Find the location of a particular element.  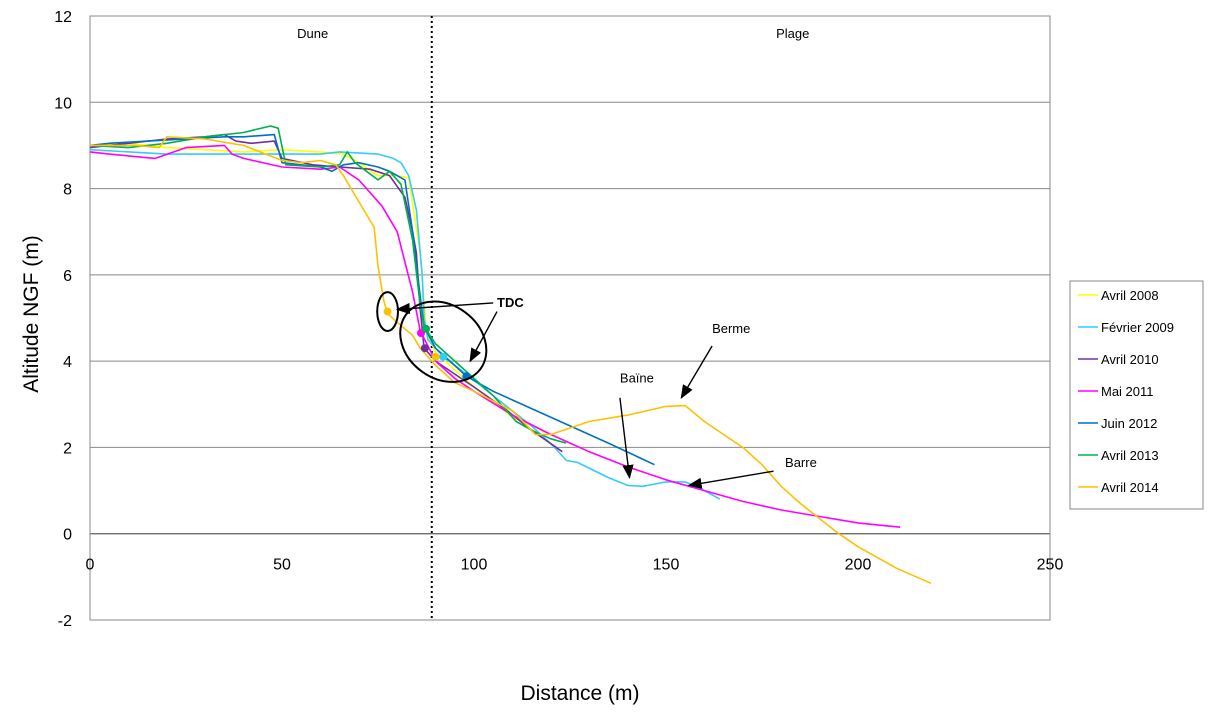

x-tick-labels: 0 50 100 150 200 250 is located at coordinates (575, 565).